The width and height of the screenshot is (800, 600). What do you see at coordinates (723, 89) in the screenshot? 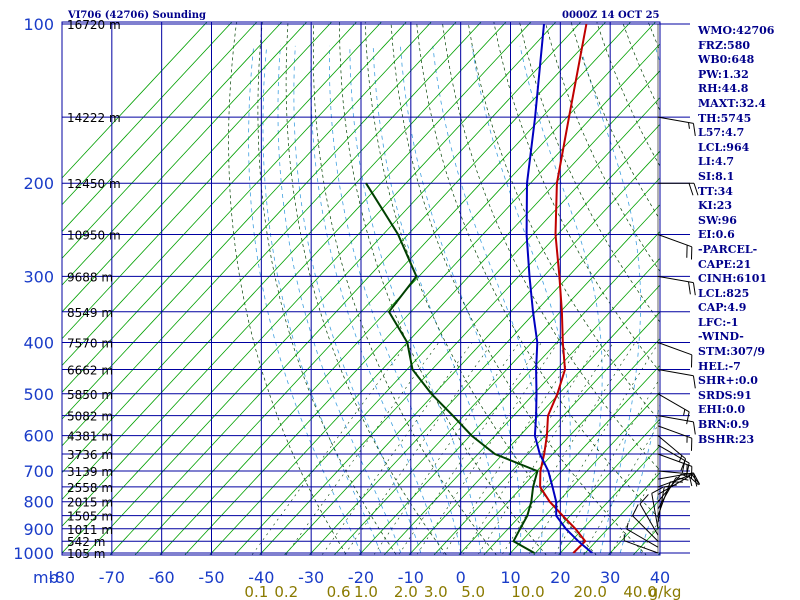
I see `stat-item: RH:44.8` at bounding box center [723, 89].